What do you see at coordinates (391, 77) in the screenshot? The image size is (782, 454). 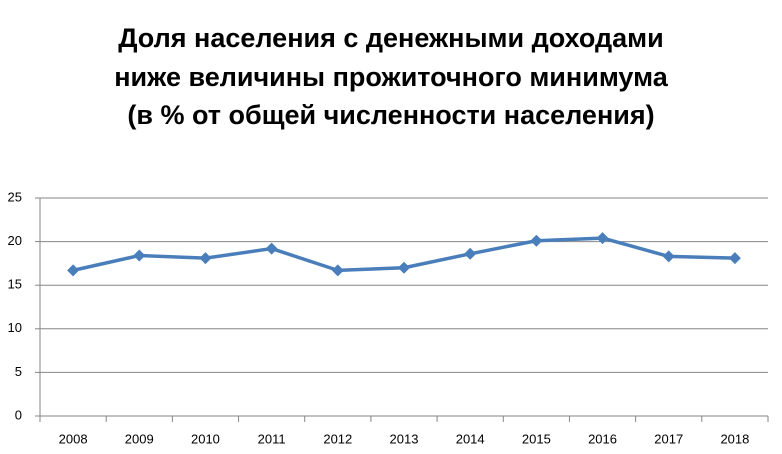 I see `chart-title: ниже величины прожиточного минимума` at bounding box center [391, 77].